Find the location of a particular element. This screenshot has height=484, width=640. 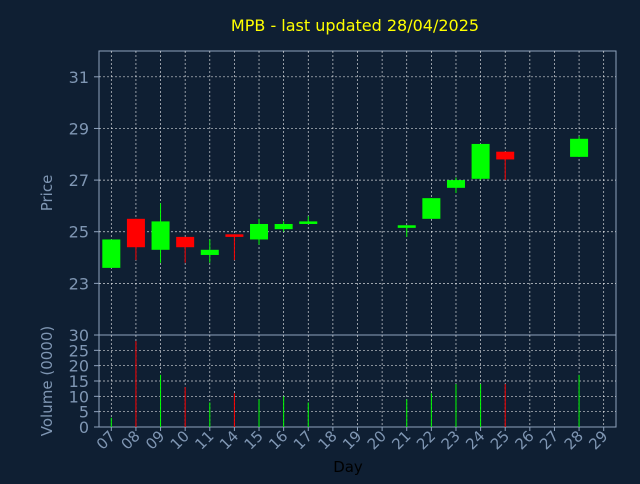

volume-tick-label: 15 is located at coordinates (79, 381).